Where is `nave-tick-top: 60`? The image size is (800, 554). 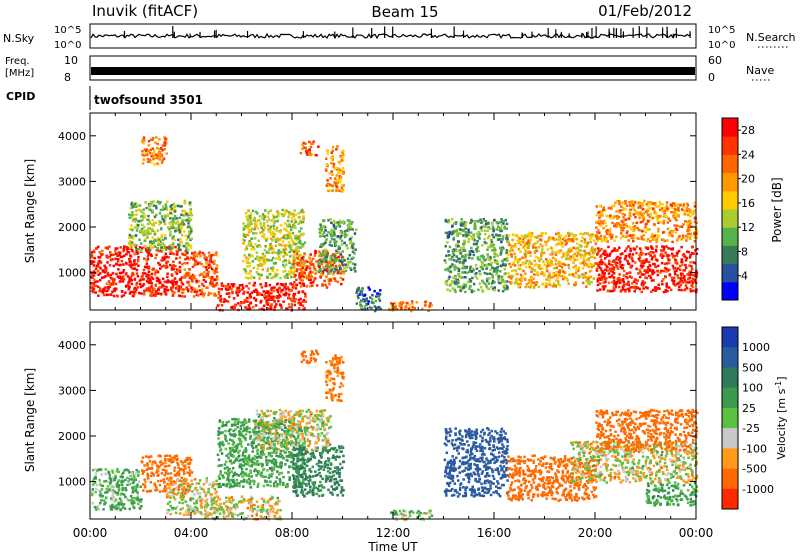
nave-tick-top: 60 is located at coordinates (715, 60).